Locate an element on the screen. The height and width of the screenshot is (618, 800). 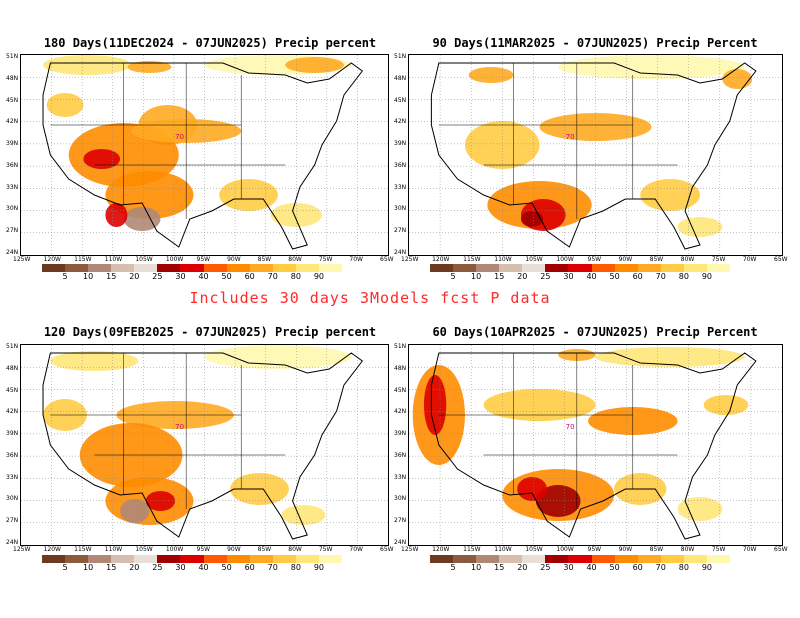
color-bar-tick: 25 is located at coordinates (545, 276).